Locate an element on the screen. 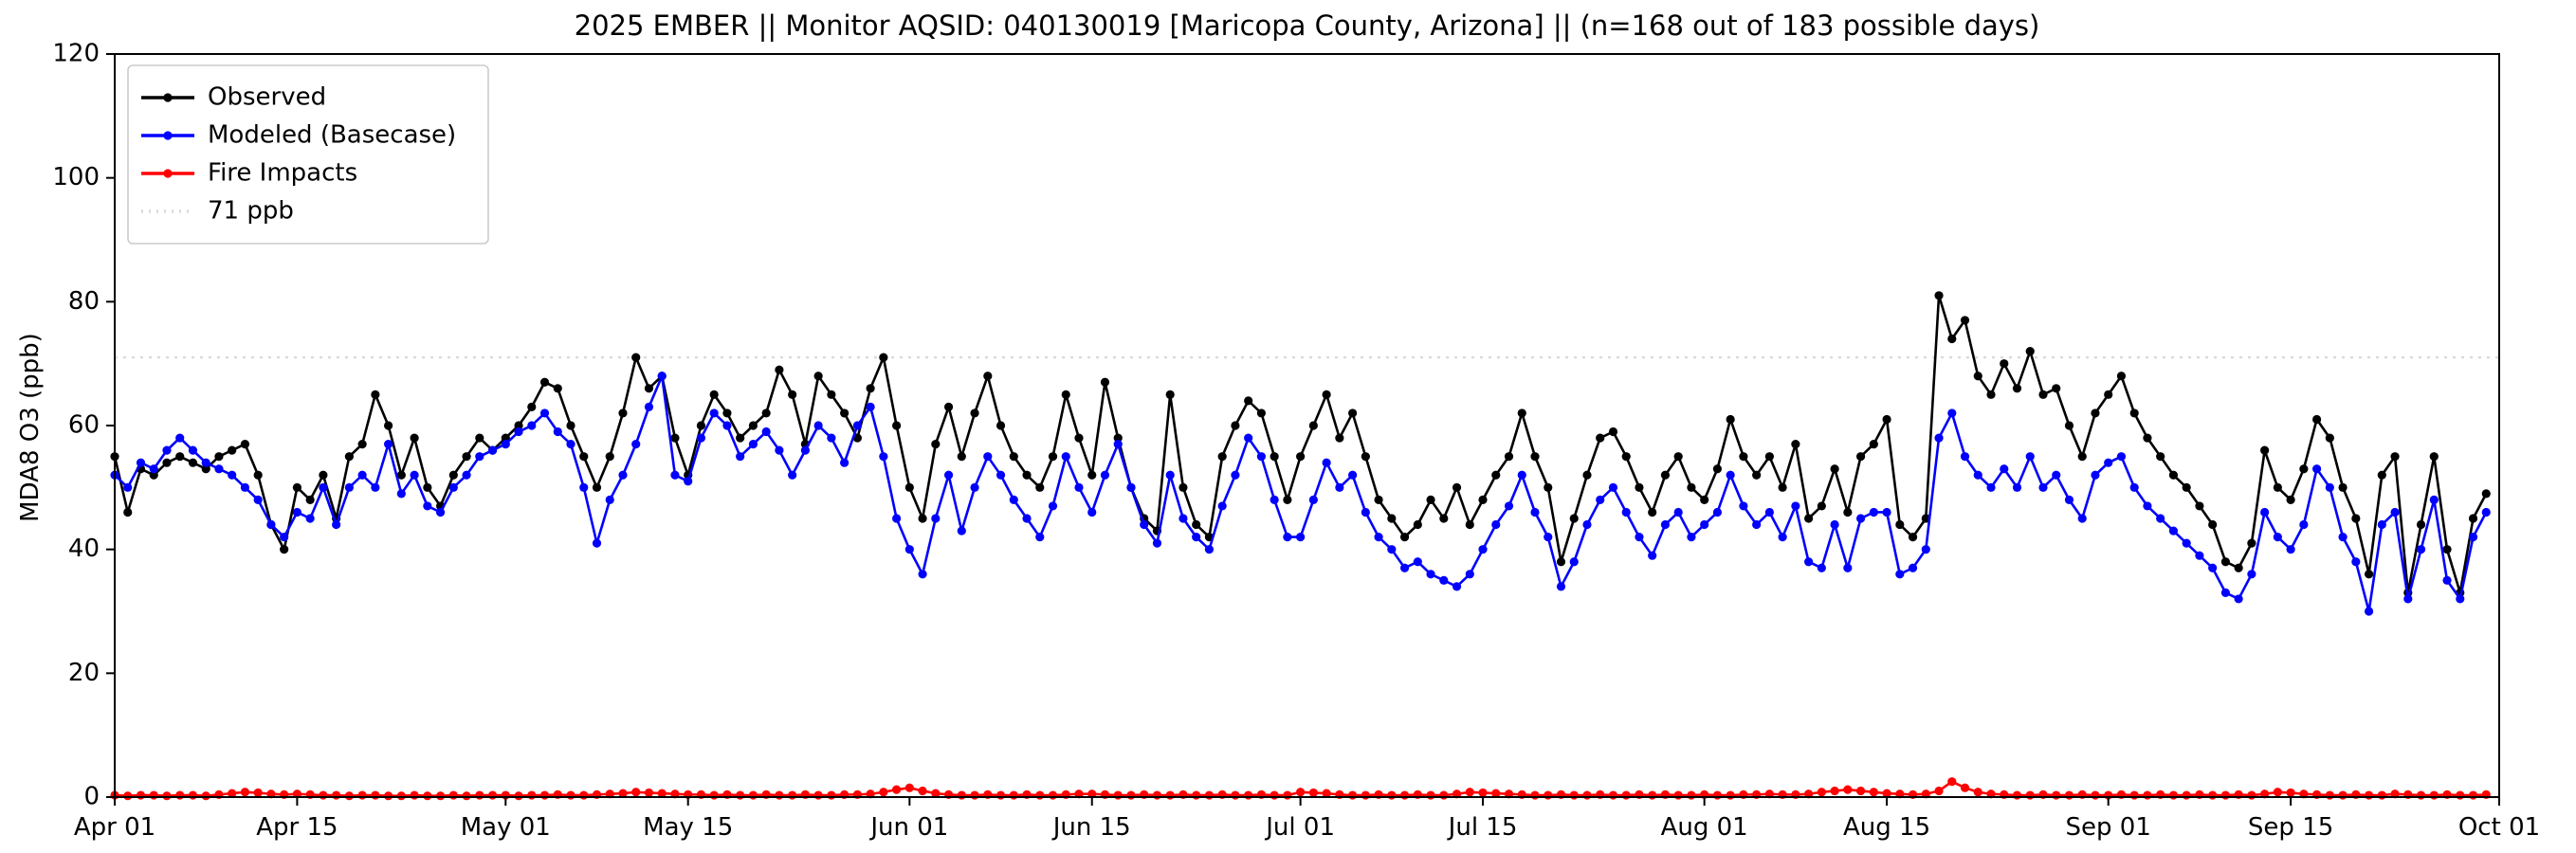  legend-marker-modeled-basecase is located at coordinates (168, 135).